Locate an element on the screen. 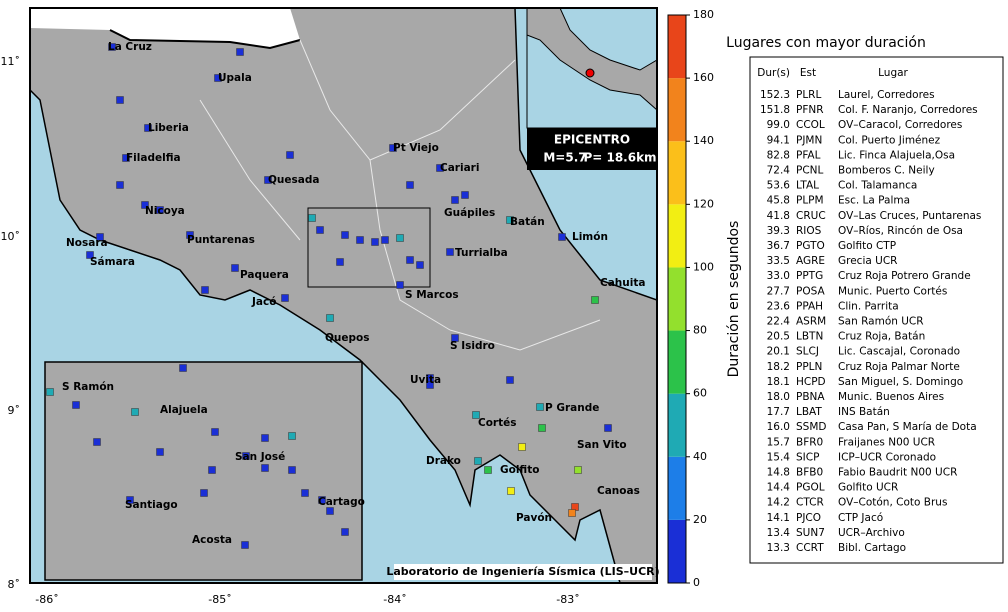 Image resolution: width=1008 pixels, height=612 pixels. place-label: Puntarenas is located at coordinates (221, 240).